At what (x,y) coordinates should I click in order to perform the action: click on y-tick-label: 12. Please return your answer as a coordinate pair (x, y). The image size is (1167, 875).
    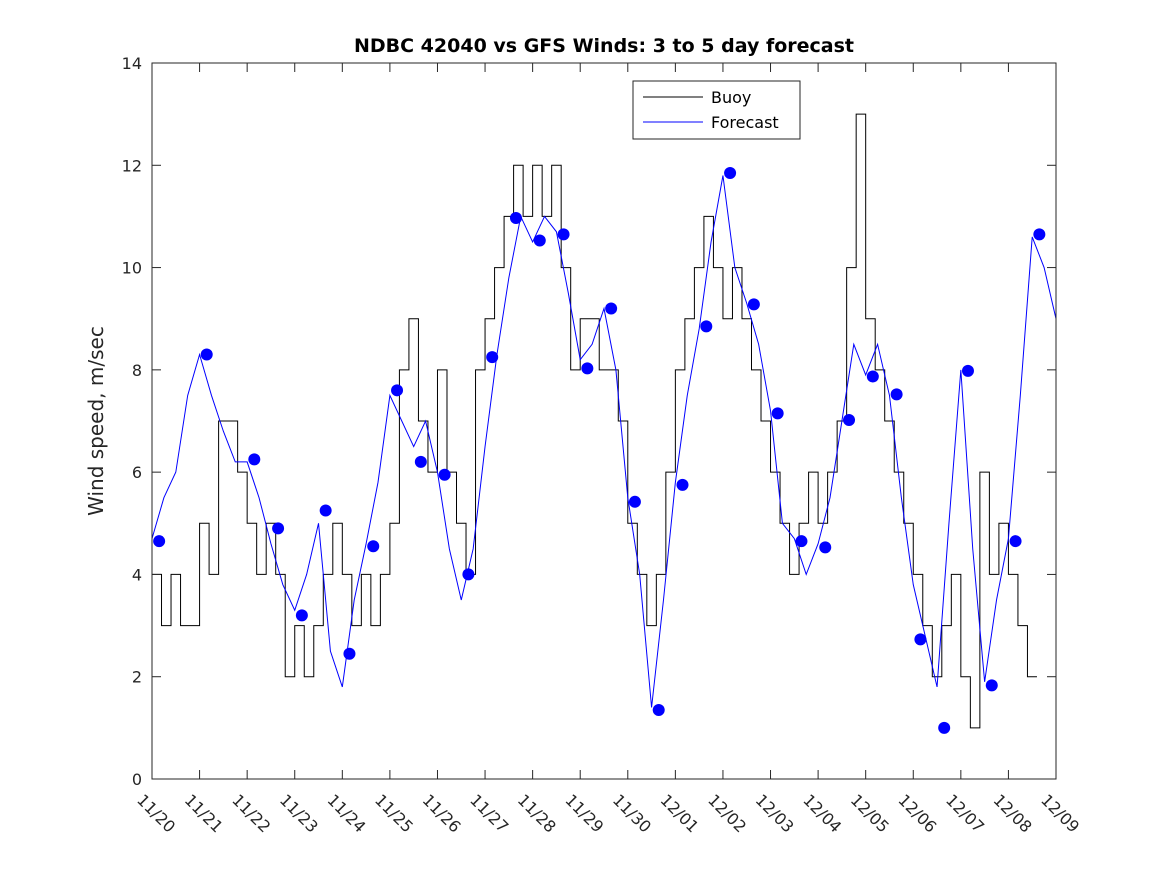
    Looking at the image, I should click on (132, 165).